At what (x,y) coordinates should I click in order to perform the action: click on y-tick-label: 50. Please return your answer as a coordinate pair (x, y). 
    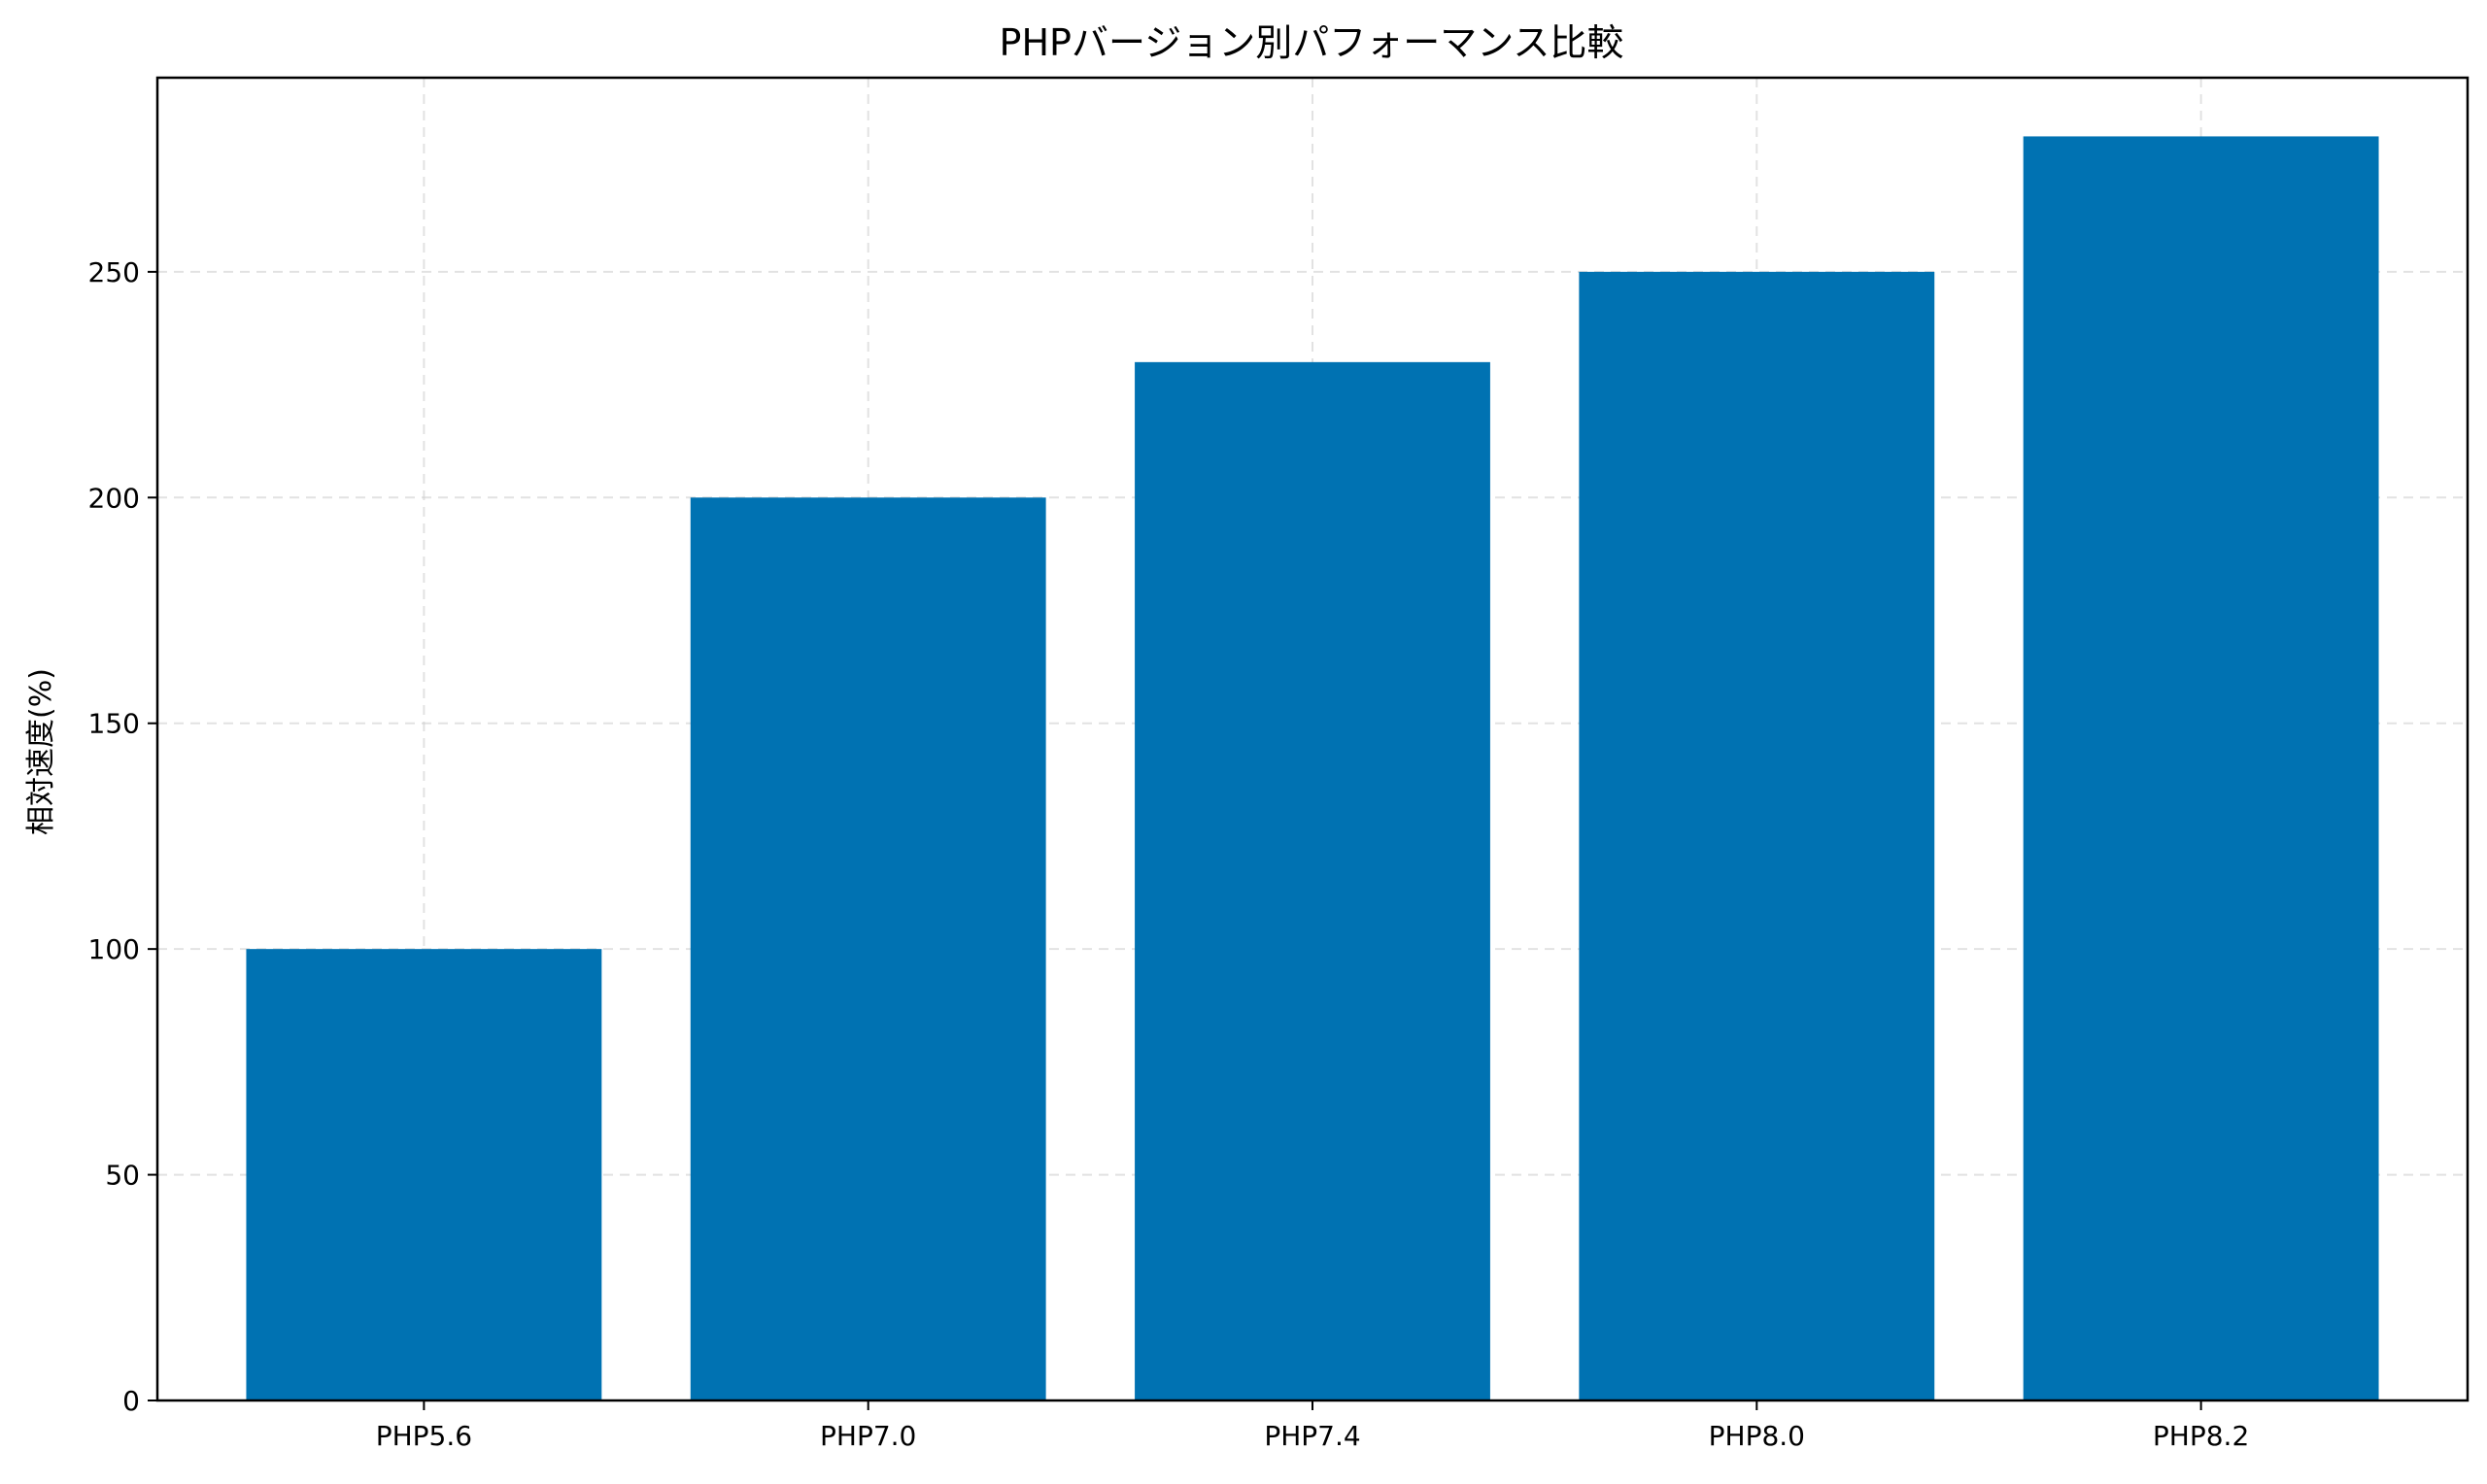
    Looking at the image, I should click on (122, 1176).